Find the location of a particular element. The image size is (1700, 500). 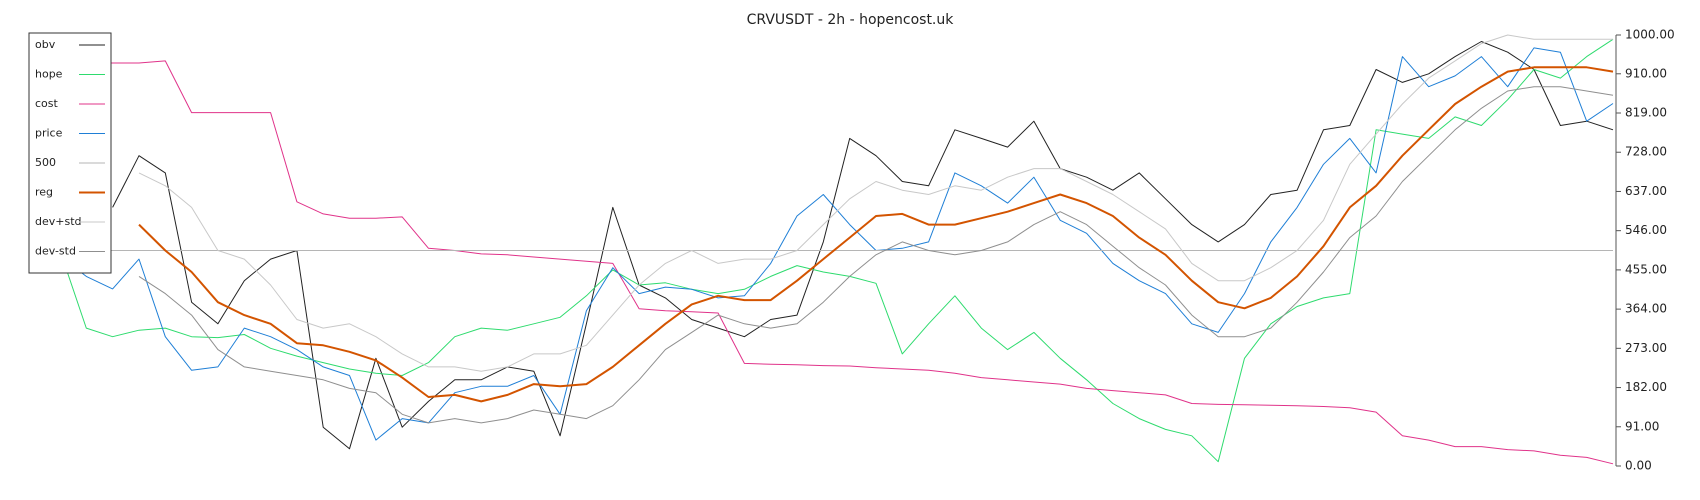

y-tick-label: 364.00 is located at coordinates (1646, 309).